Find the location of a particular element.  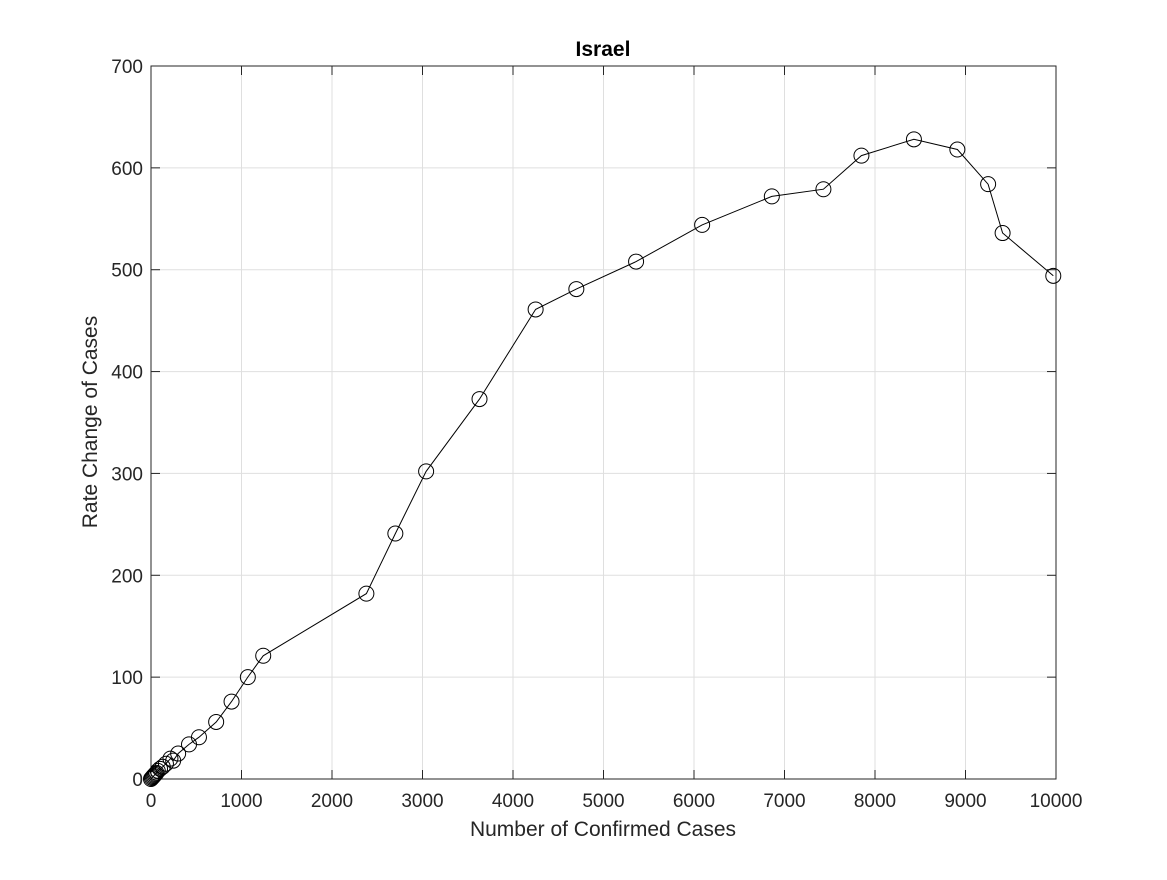

x-tick-label: 2000 is located at coordinates (332, 801).